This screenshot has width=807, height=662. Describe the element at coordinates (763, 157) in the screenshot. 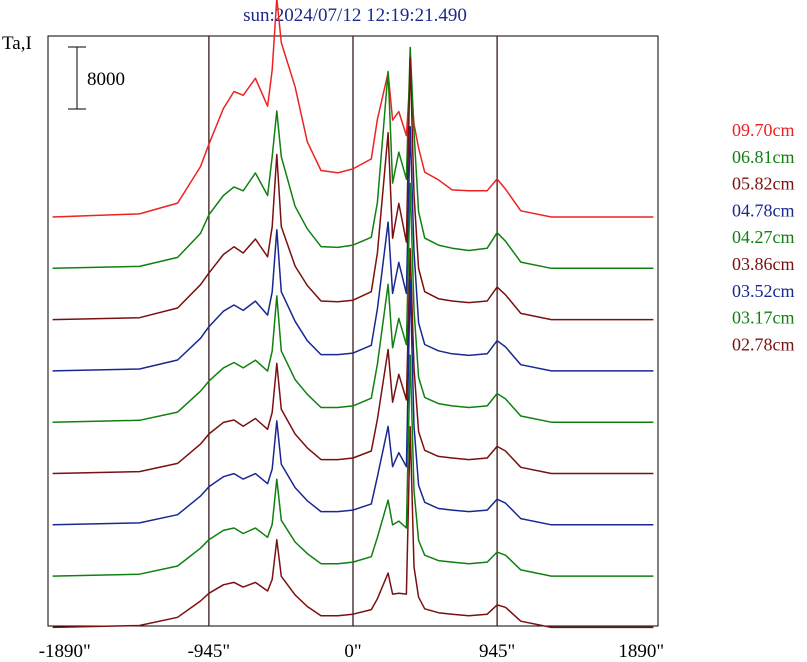

I see `legend-entry-06.81cm: 06.81cm` at that location.